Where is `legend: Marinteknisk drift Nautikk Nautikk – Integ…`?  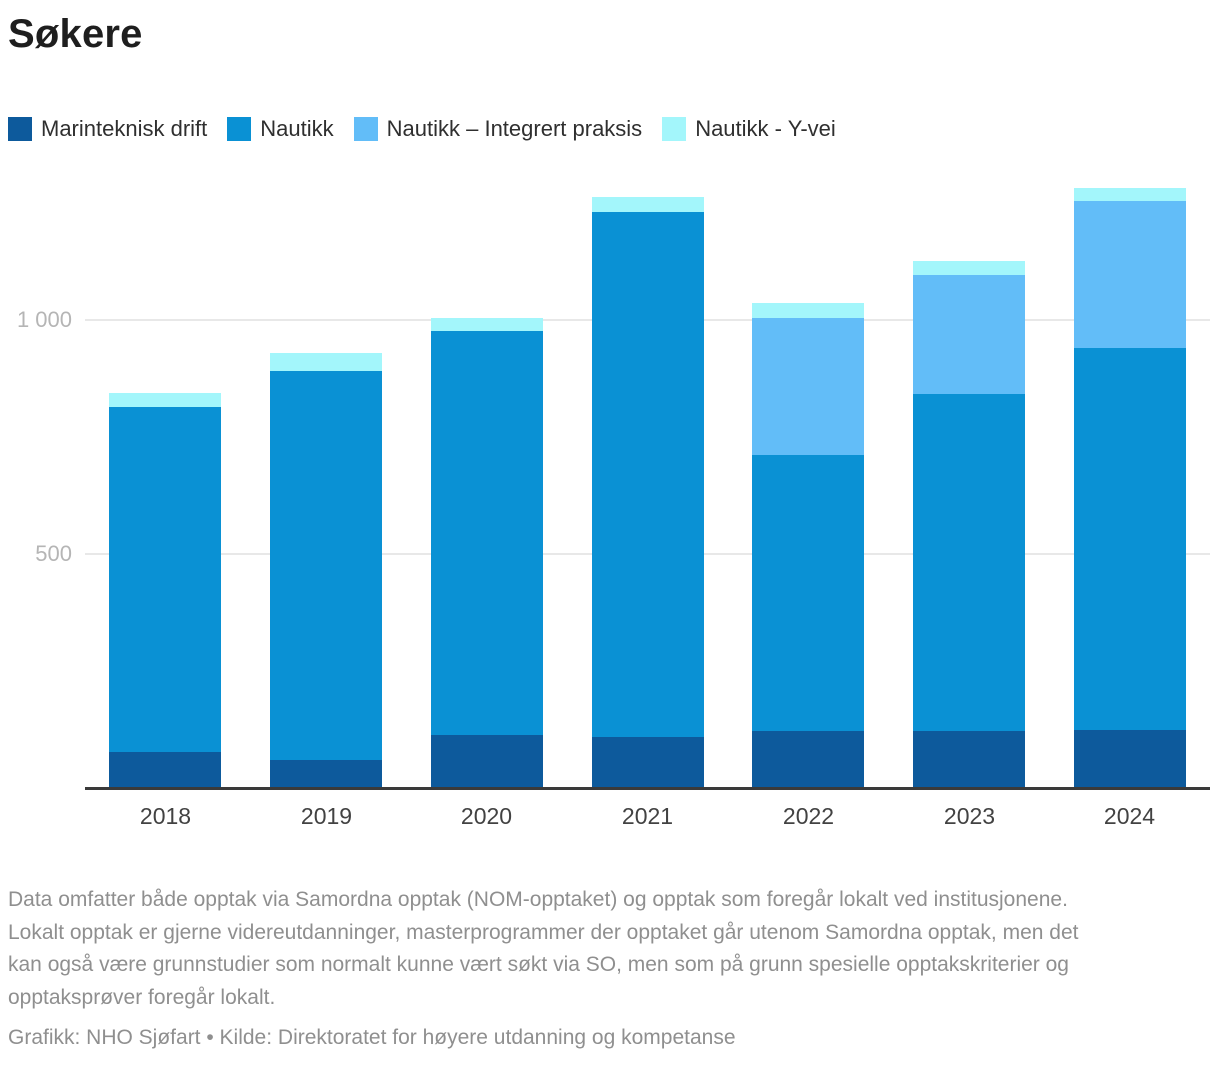 legend: Marinteknisk drift Nautikk Nautikk – Integ… is located at coordinates (422, 129).